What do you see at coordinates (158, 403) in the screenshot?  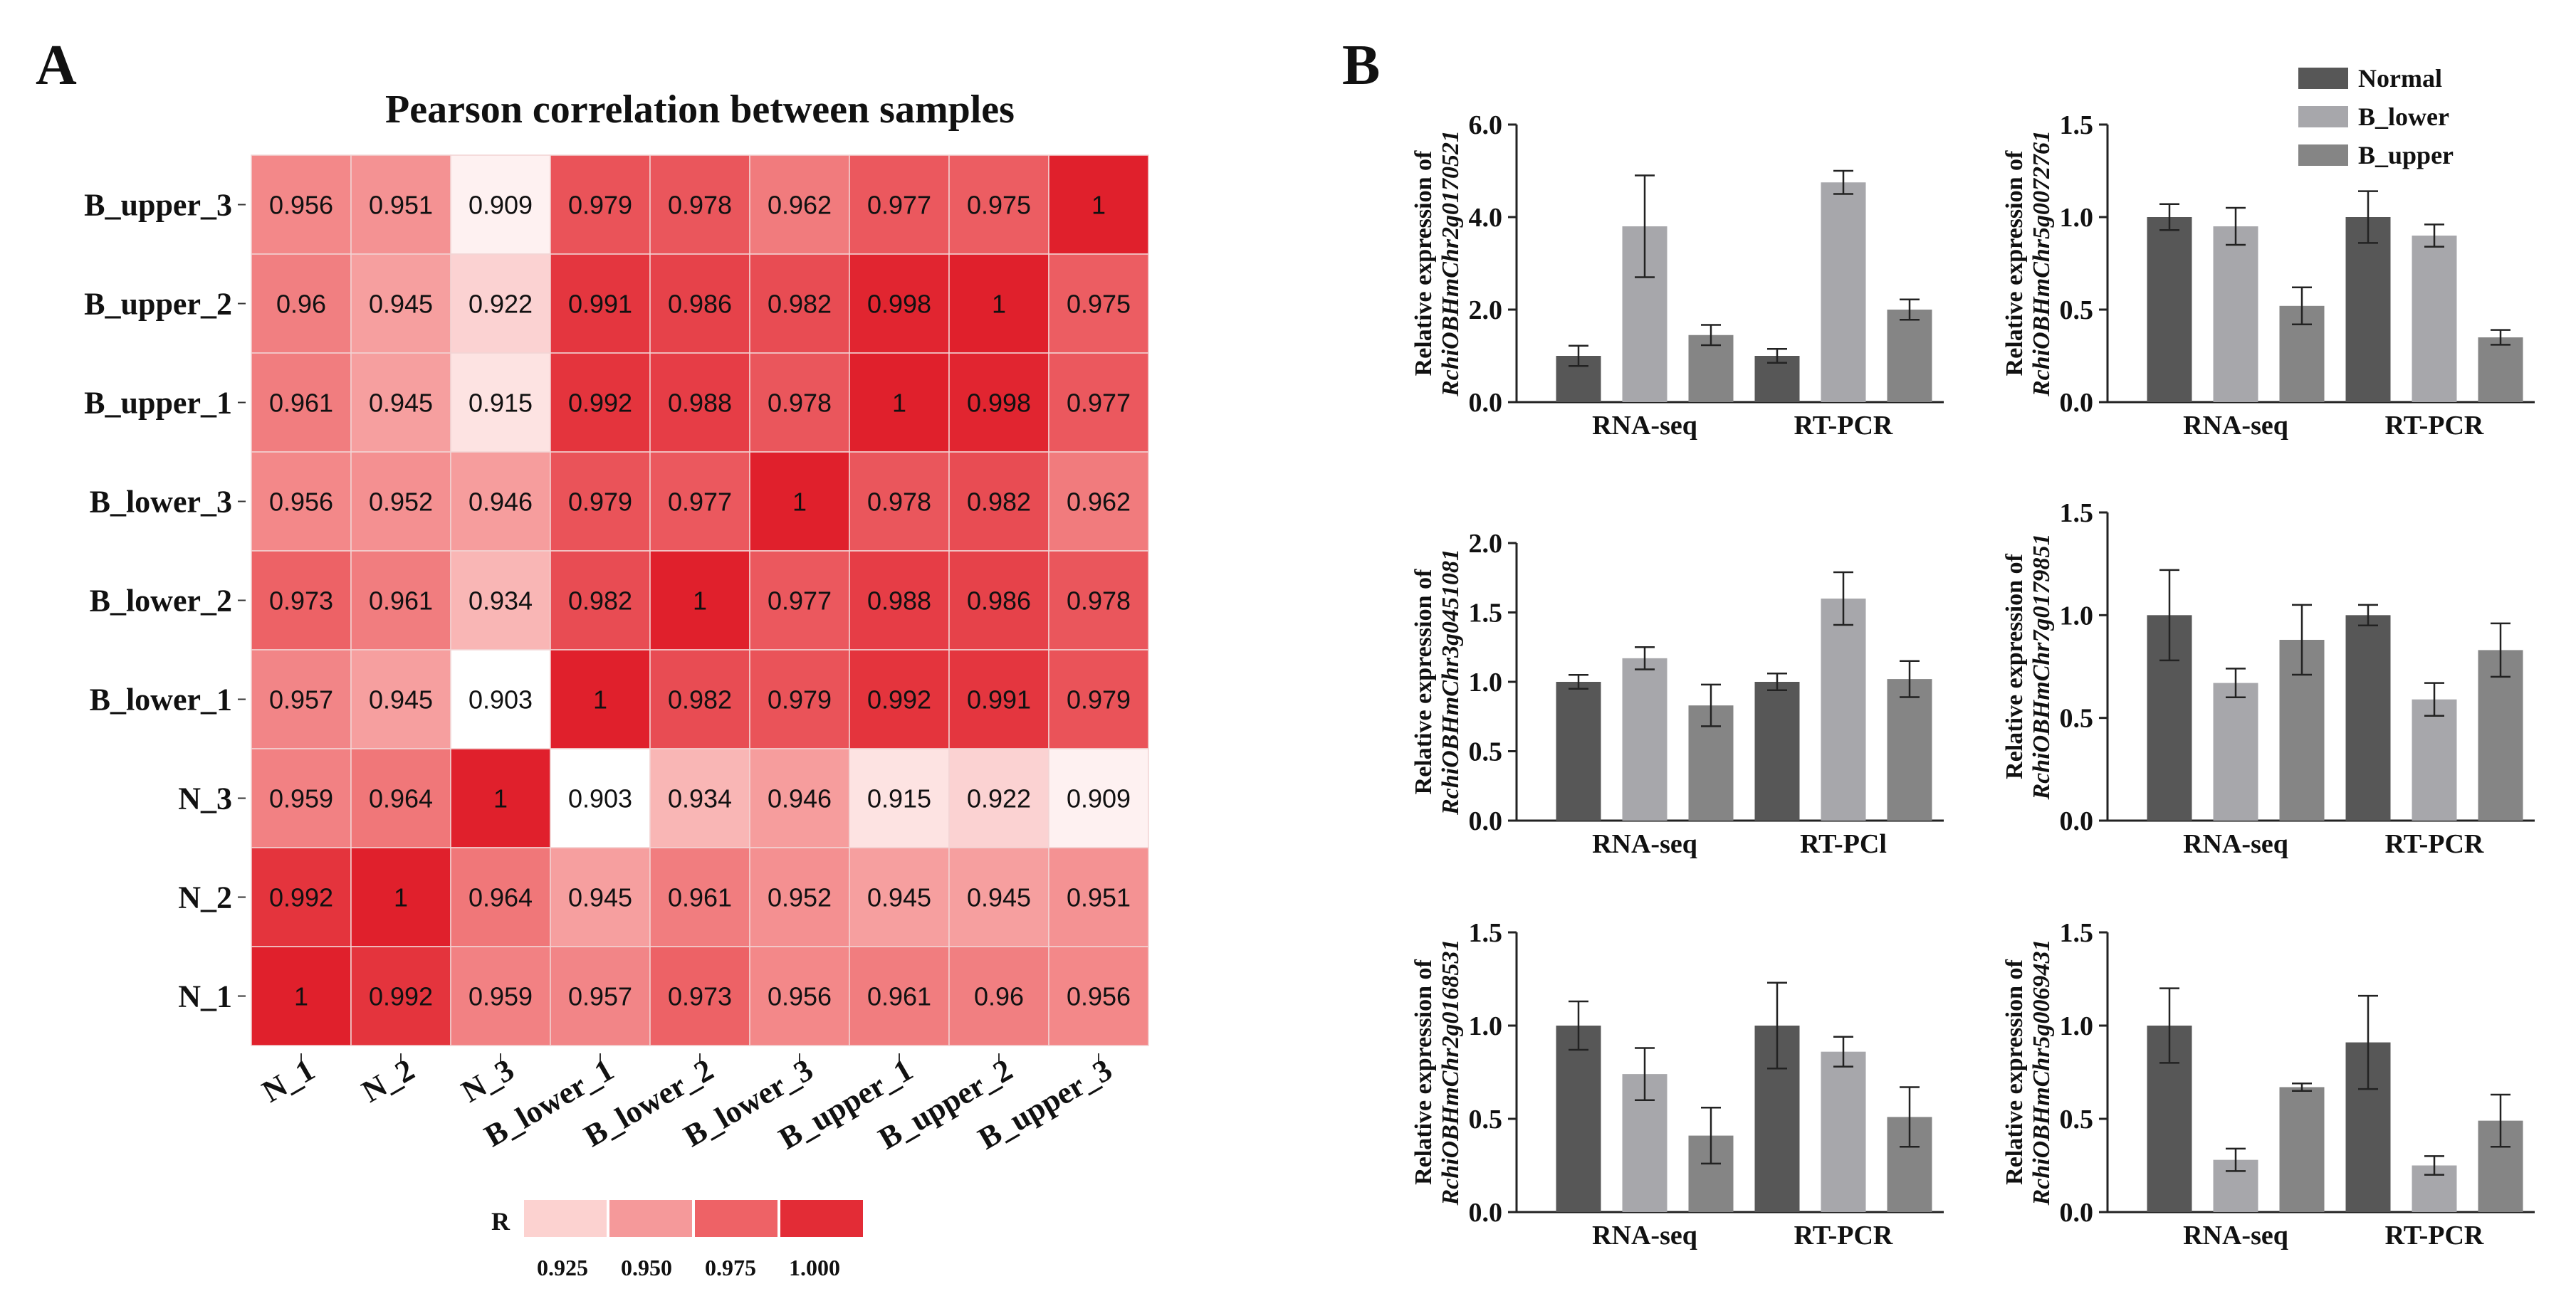 I see `heatmap-row-label: B_upper_1` at bounding box center [158, 403].